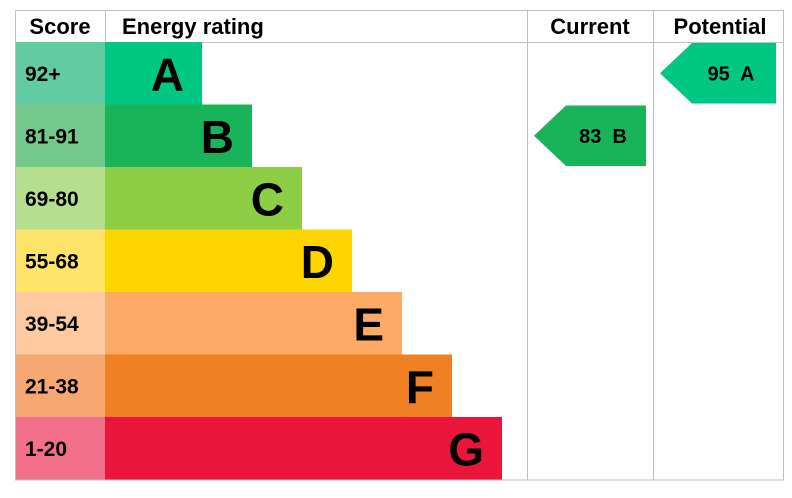 The width and height of the screenshot is (792, 498). Describe the element at coordinates (52, 199) in the screenshot. I see `score-label-c: 69-80` at that location.